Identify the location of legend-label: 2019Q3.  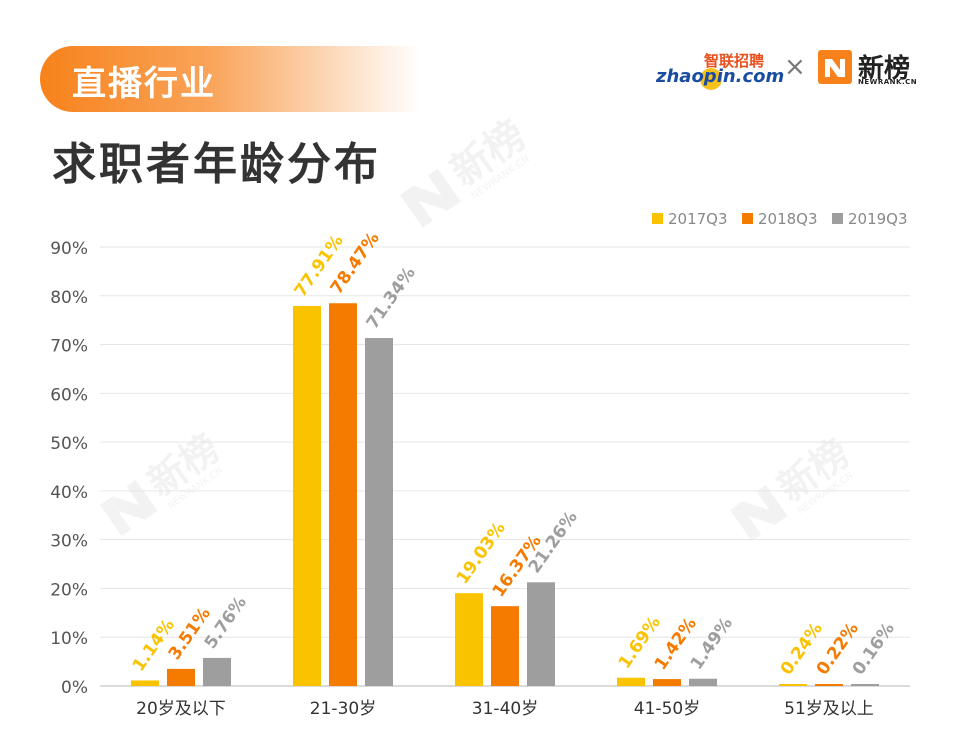
(878, 219).